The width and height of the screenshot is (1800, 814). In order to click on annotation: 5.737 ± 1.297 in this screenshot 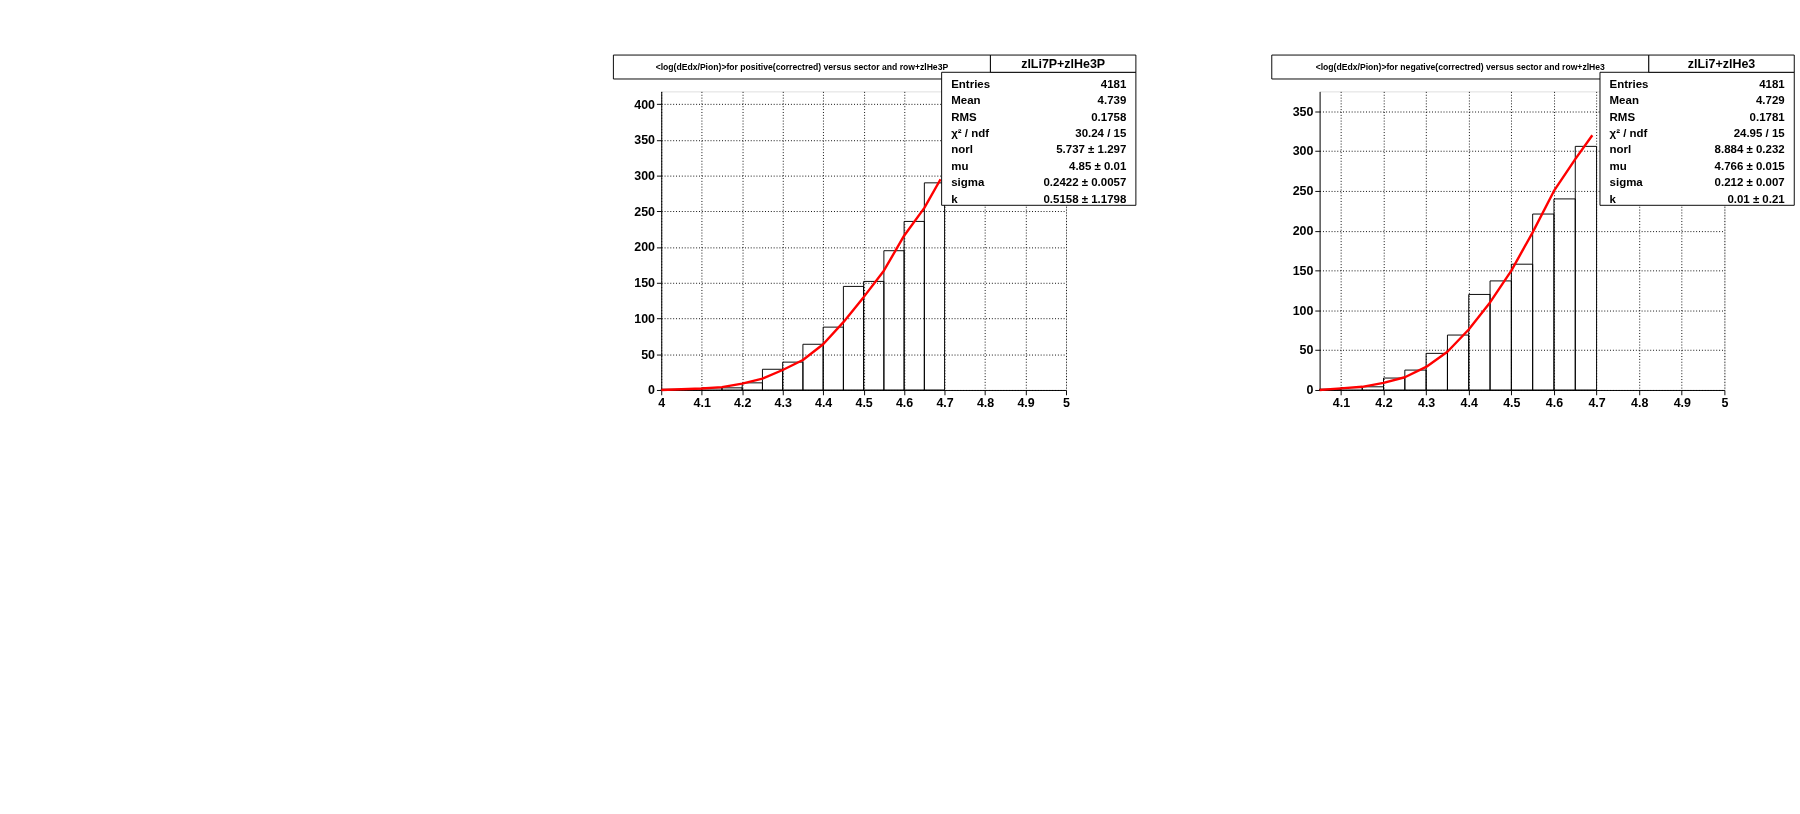, I will do `click(1091, 149)`.